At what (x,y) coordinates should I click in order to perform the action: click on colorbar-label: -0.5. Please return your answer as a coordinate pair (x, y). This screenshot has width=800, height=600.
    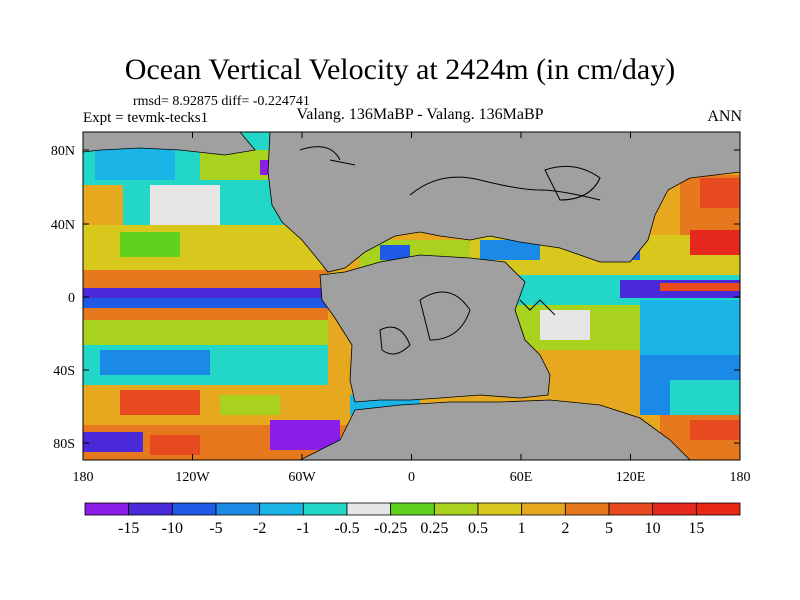
    Looking at the image, I should click on (346, 528).